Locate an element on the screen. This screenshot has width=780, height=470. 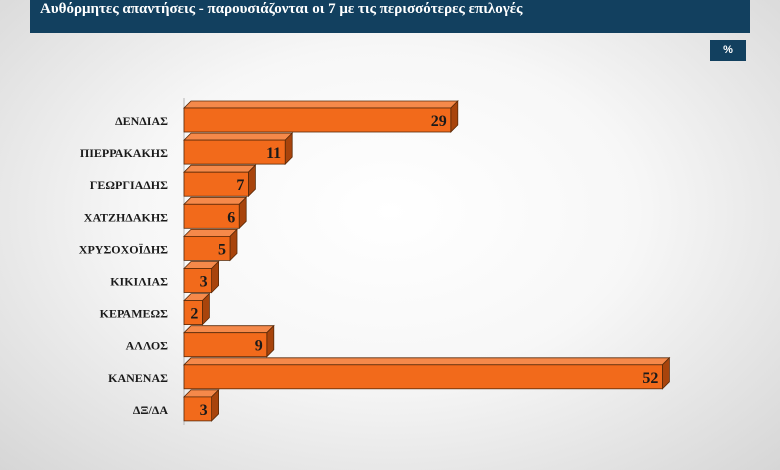
category-label: ΧΡΥΣΟΧΟΪΔΗΣ is located at coordinates (123, 249).